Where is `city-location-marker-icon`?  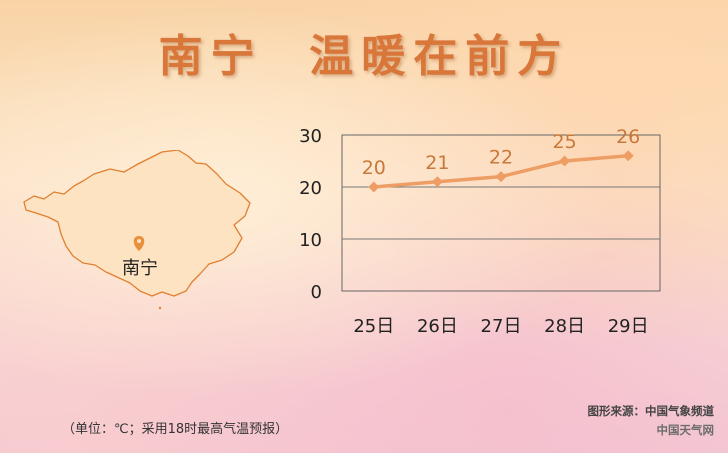
city-location-marker-icon is located at coordinates (139, 243).